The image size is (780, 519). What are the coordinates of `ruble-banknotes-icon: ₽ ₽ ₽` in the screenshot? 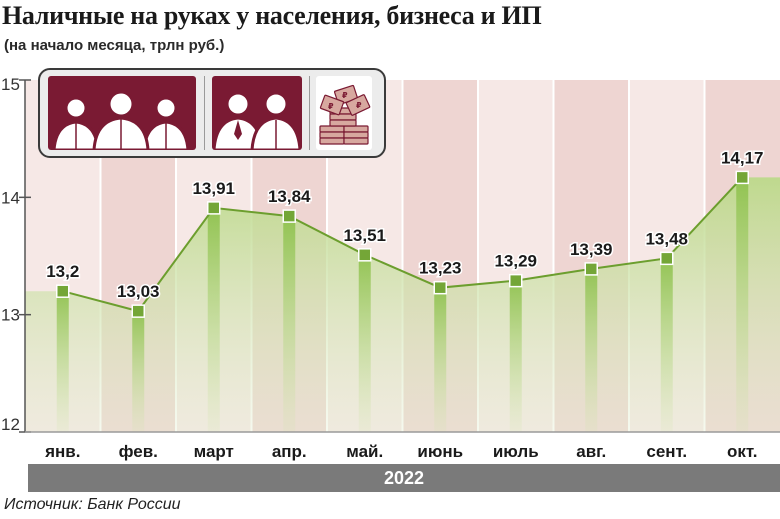 It's located at (344, 113).